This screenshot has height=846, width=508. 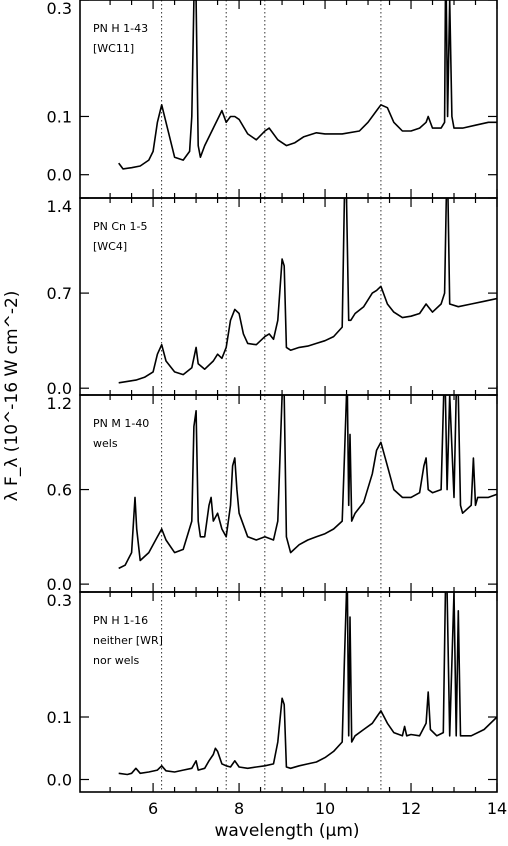 What do you see at coordinates (59, 403) in the screenshot?
I see `y-tick-label: 1.2` at bounding box center [59, 403].